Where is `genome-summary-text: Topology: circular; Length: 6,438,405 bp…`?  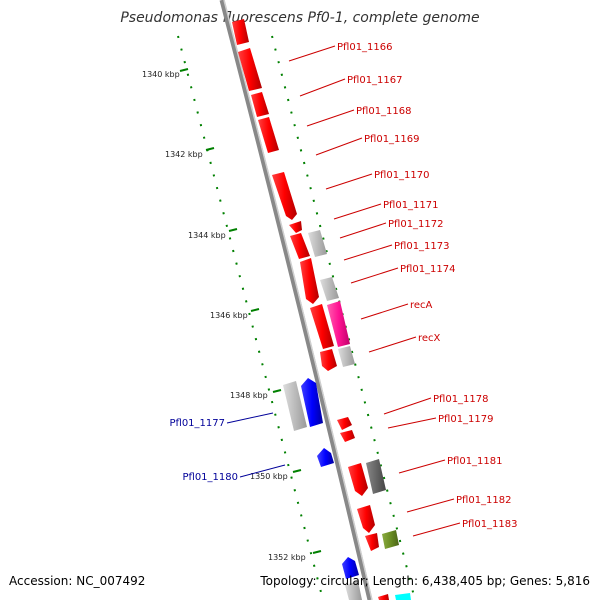 genome-summary-text: Topology: circular; Length: 6,438,405 bp… is located at coordinates (425, 581).